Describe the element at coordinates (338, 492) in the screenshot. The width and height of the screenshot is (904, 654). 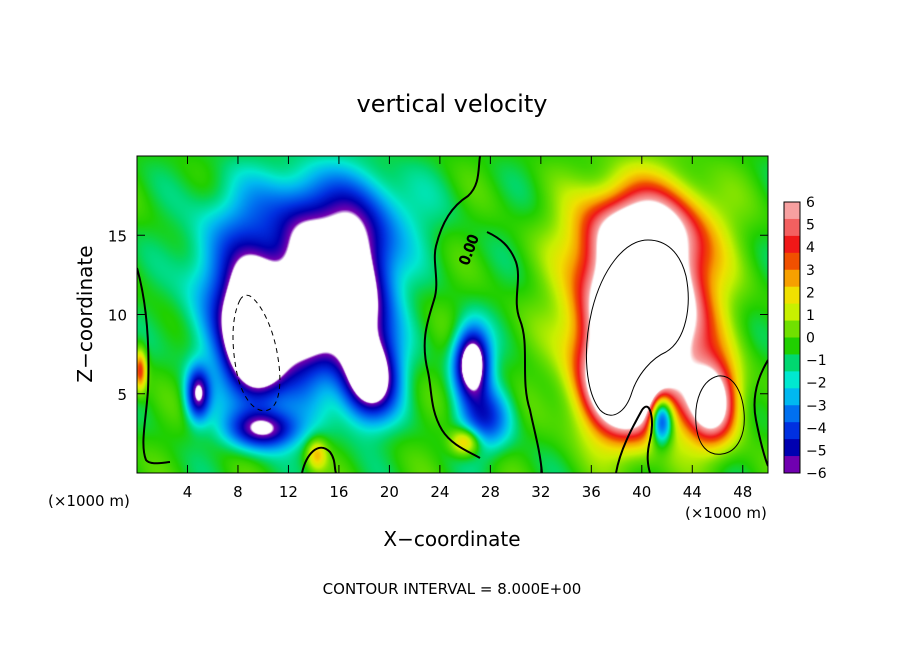
I see `x-tick-label: 16` at that location.